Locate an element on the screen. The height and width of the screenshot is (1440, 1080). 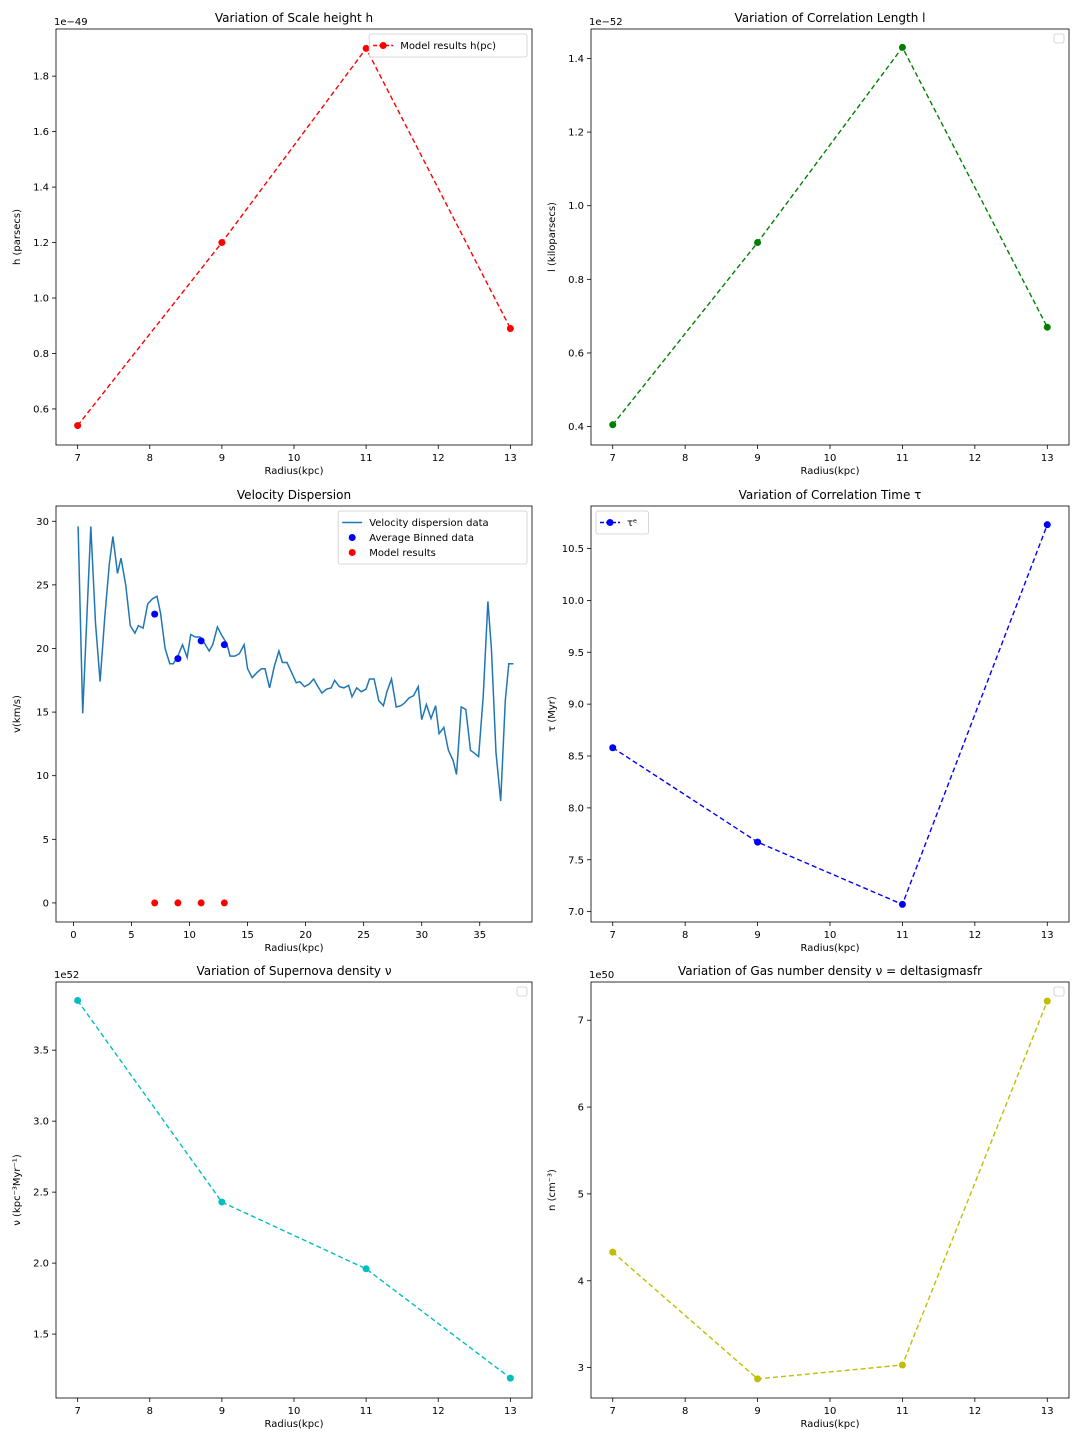
chart-title: Variation of Scale height h is located at coordinates (294, 18).